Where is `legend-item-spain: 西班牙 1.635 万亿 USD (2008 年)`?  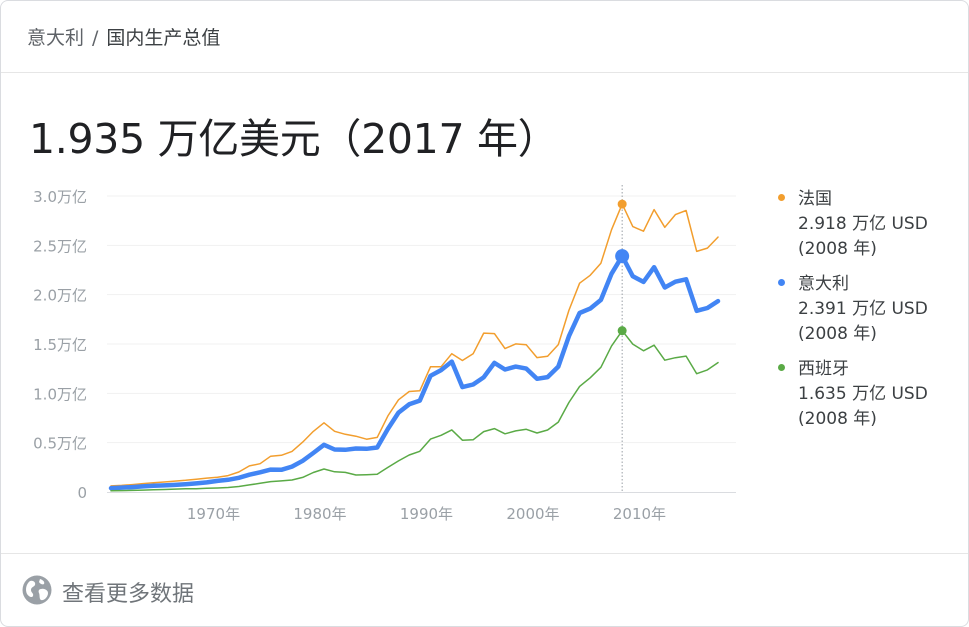 legend-item-spain: 西班牙 1.635 万亿 USD (2008 年) is located at coordinates (869, 394).